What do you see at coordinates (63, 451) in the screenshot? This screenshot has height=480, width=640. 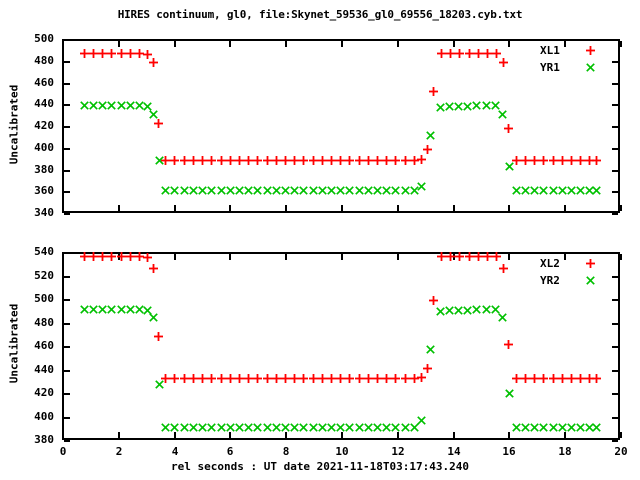 I see `x-tick-label-0: 0` at bounding box center [63, 451].